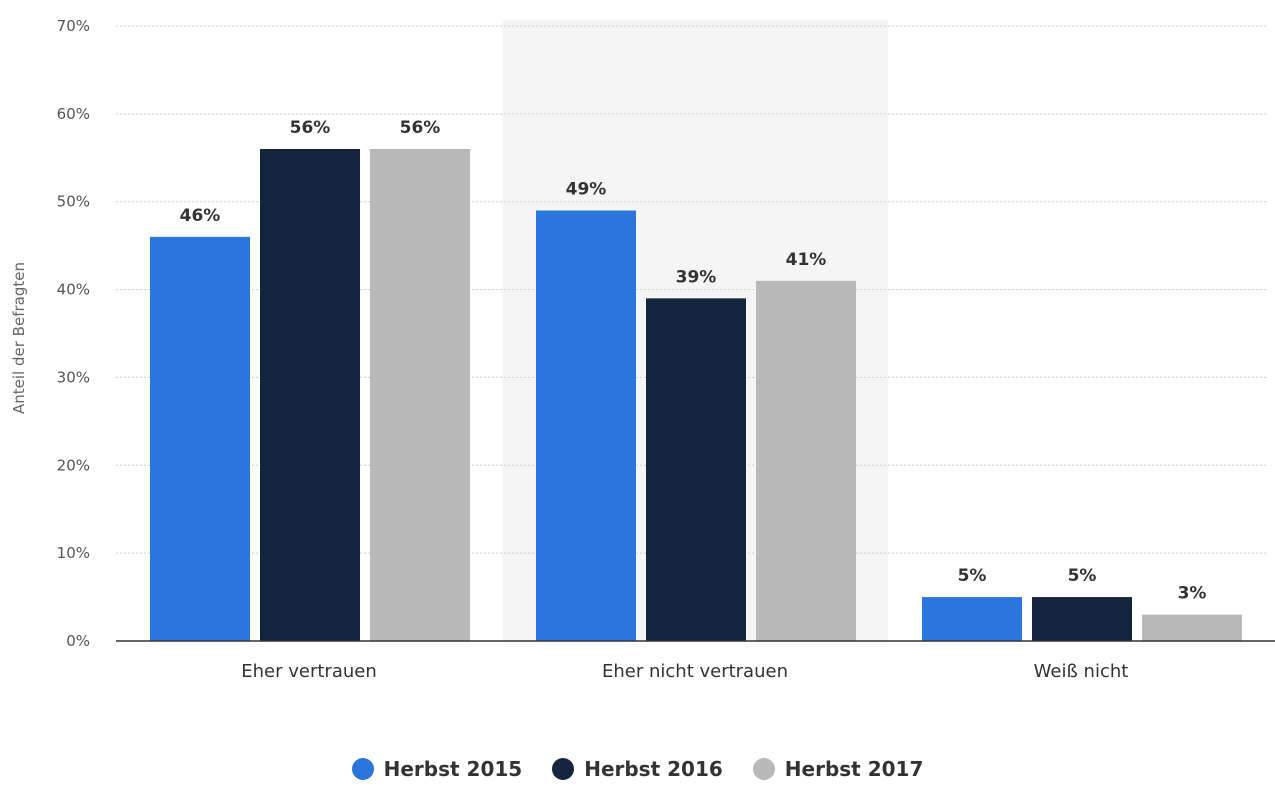  I want to click on y-axis-title: Anteil der Befragten, so click(19, 338).